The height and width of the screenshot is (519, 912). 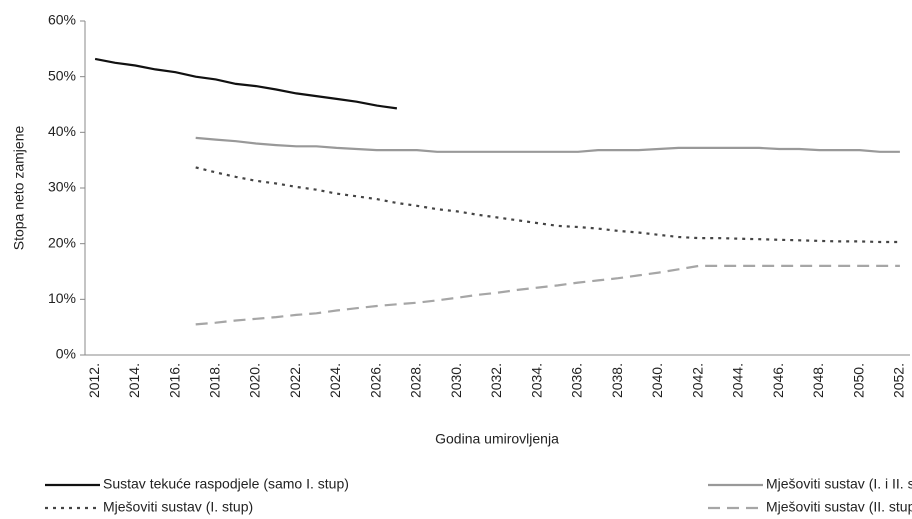 I want to click on x-tick-label: 2044., so click(x=738, y=380).